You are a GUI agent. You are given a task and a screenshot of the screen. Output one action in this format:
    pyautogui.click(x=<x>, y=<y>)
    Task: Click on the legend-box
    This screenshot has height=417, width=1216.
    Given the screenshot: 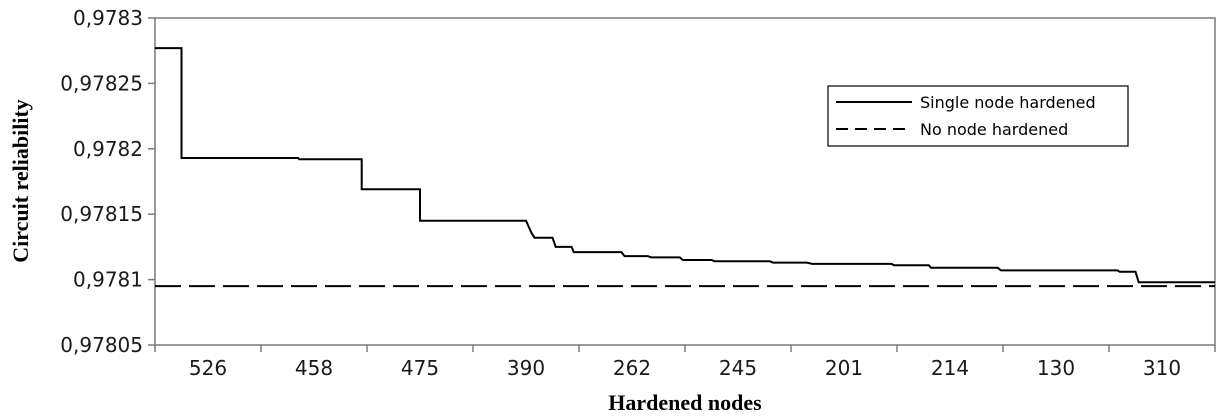 What is the action you would take?
    pyautogui.click(x=978, y=116)
    